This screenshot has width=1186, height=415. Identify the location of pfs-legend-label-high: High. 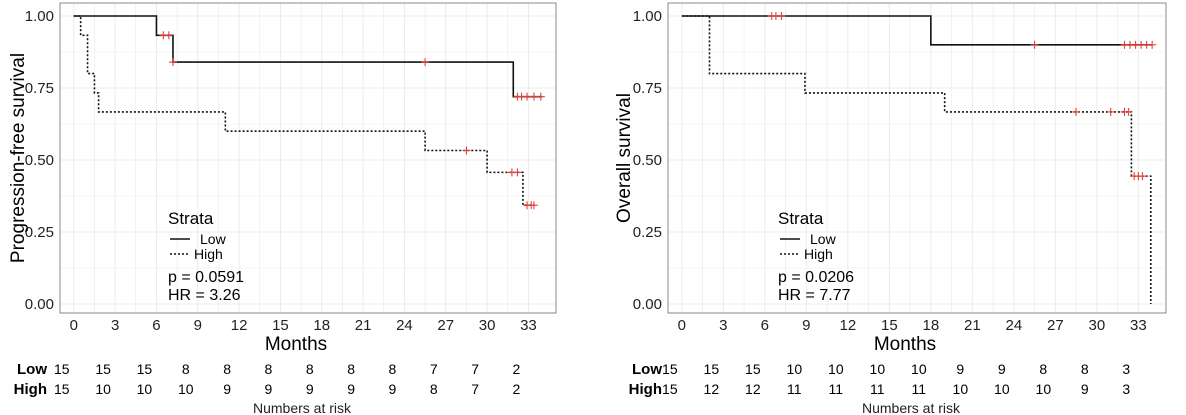
(208, 254).